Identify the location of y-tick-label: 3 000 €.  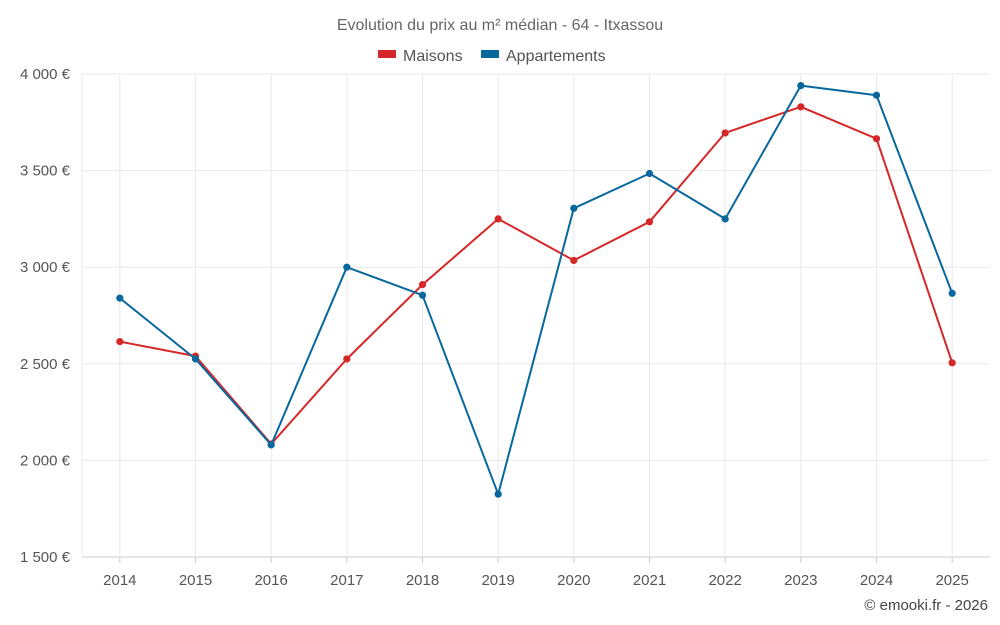
(45, 267).